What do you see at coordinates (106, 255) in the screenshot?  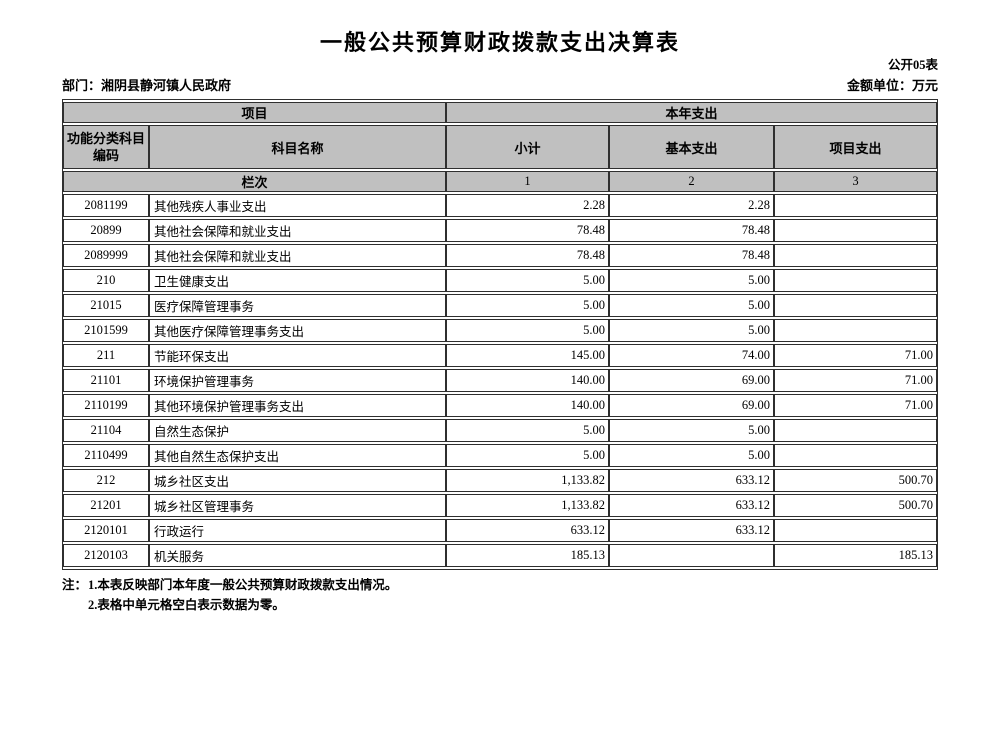 I see `cell-code: 2089999` at bounding box center [106, 255].